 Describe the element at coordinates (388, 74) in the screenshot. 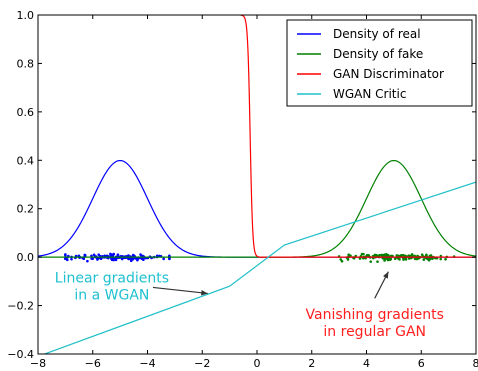

I see `legend-label: GAN Discriminator` at that location.